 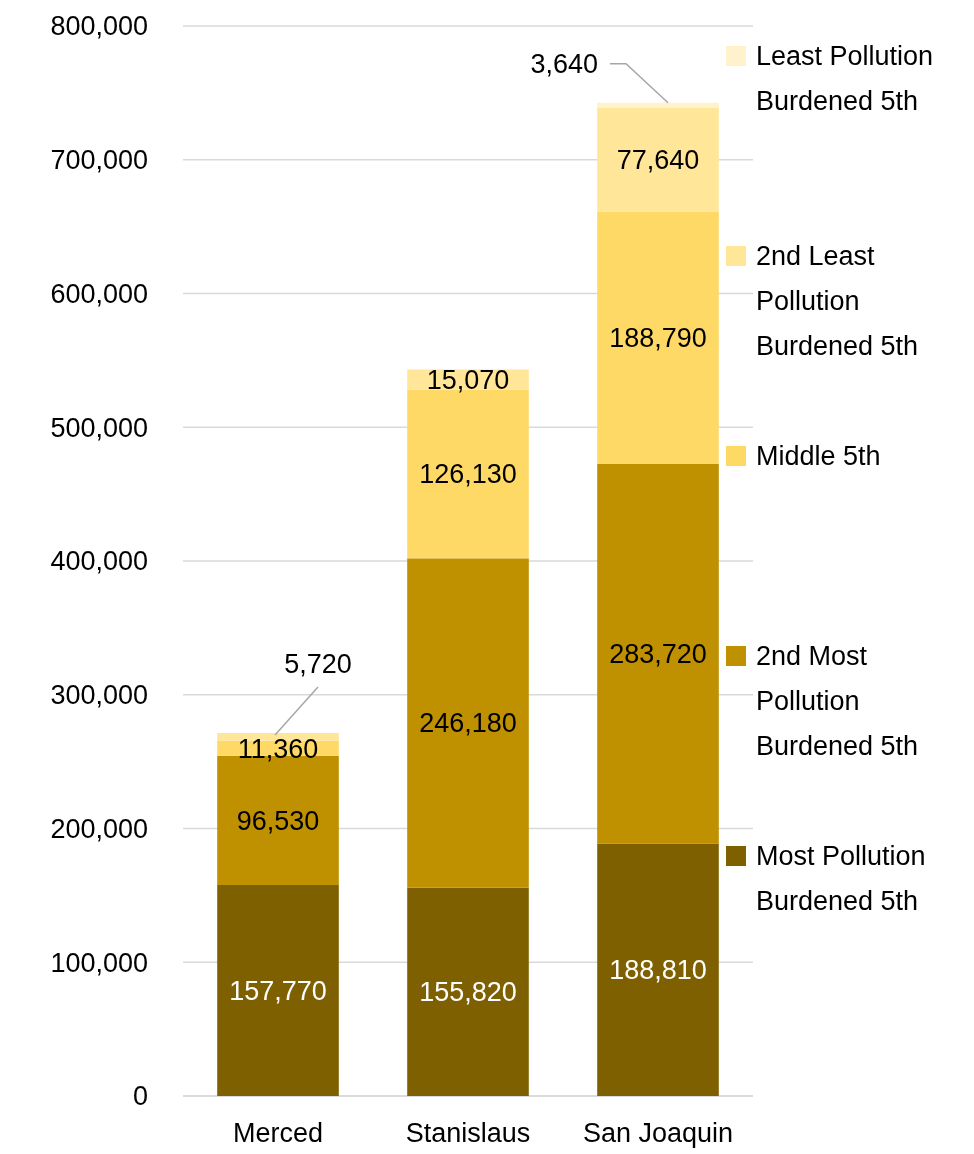 What do you see at coordinates (278, 820) in the screenshot?
I see `data-label: 96,530` at bounding box center [278, 820].